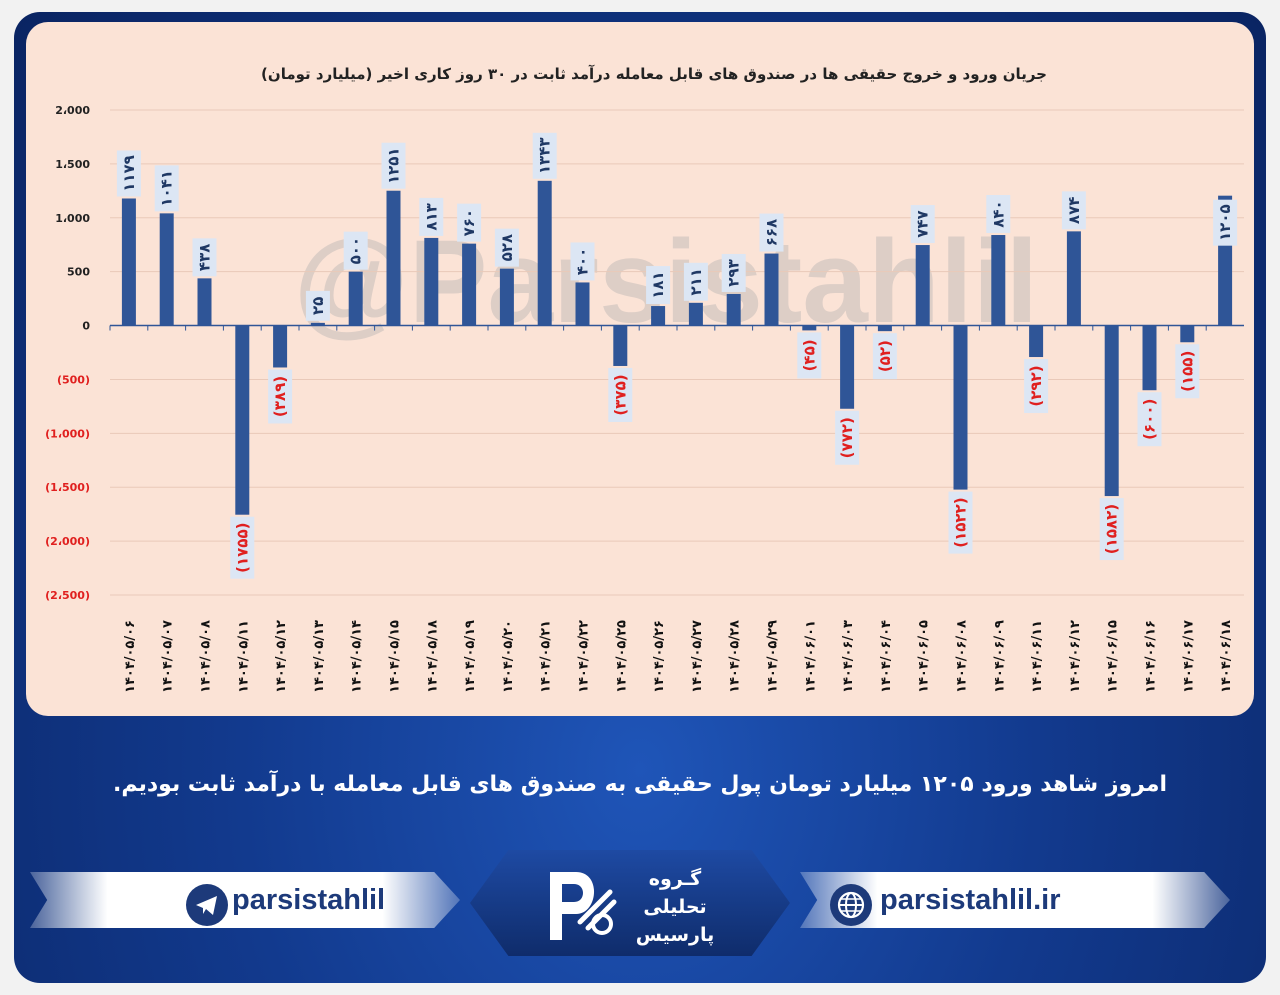 The height and width of the screenshot is (995, 1280). I want to click on y-tick-label: (1،500), so click(67, 487).